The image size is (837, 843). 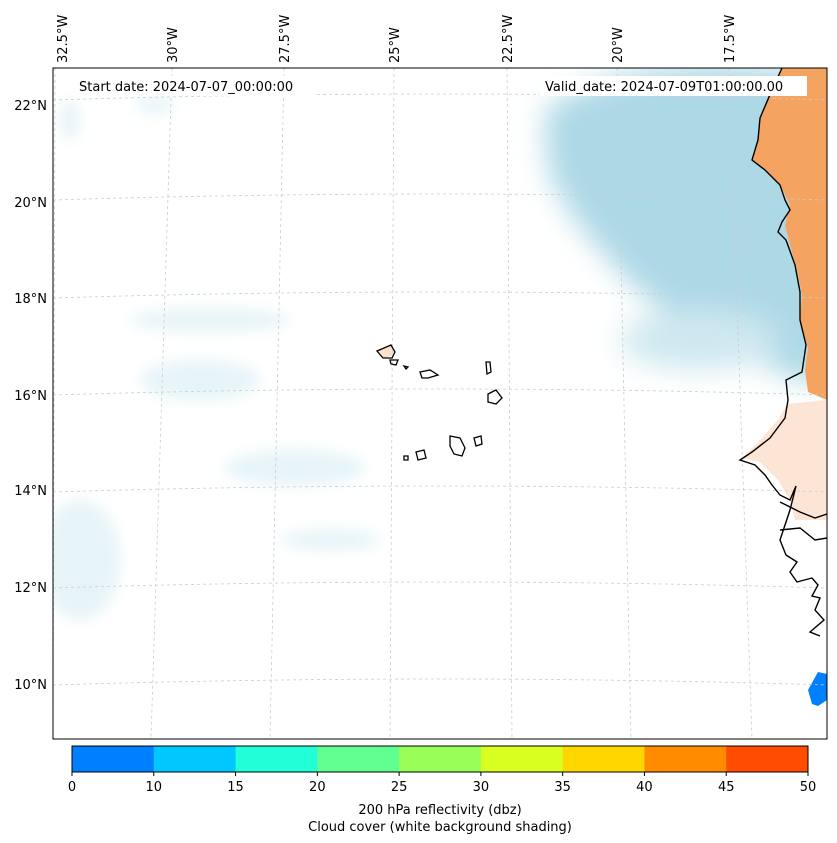 What do you see at coordinates (481, 787) in the screenshot?
I see `colorbar-tick-label: 30` at bounding box center [481, 787].